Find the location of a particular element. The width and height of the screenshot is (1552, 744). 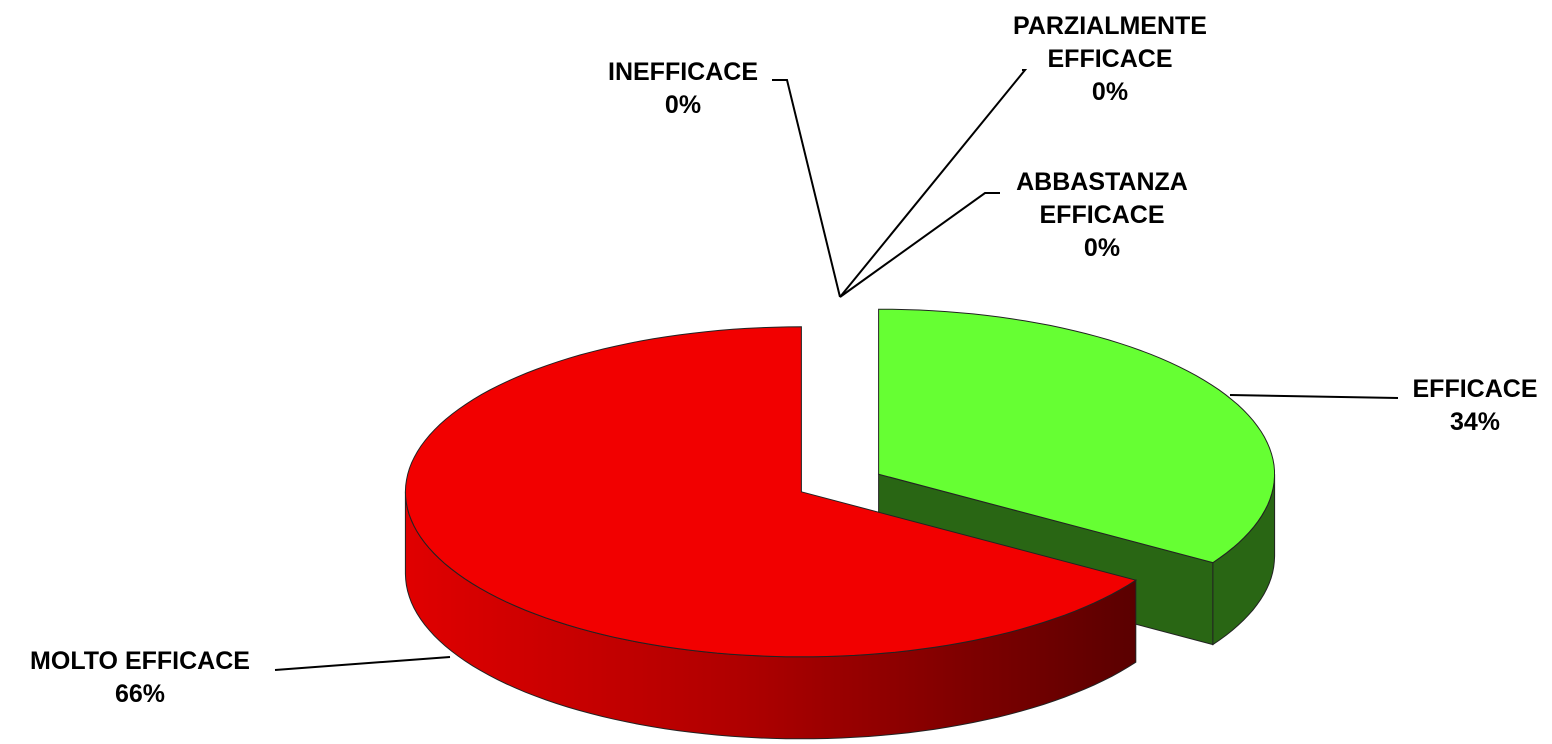

data-label: INEFFICACE 0% is located at coordinates (683, 89).